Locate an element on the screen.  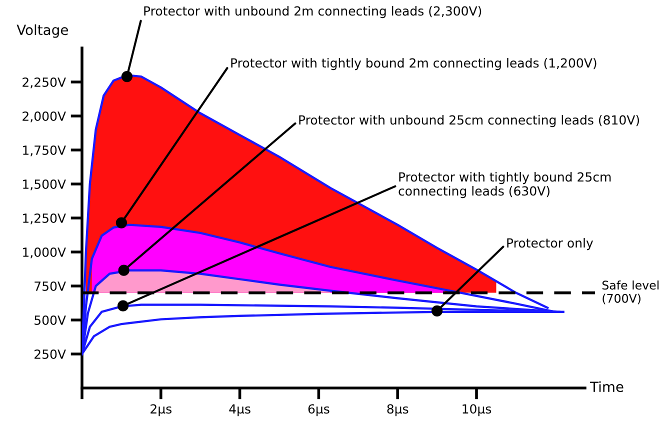
x-tick-label: 10μs is located at coordinates (477, 410).